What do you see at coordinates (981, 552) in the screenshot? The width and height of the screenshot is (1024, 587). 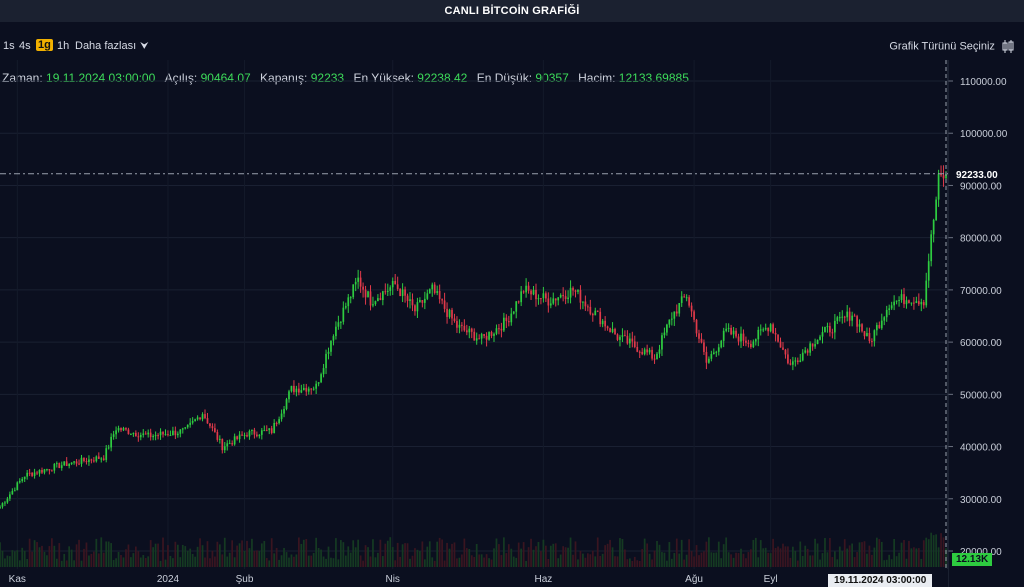 I see `price-tick-label: 20000.00` at bounding box center [981, 552].